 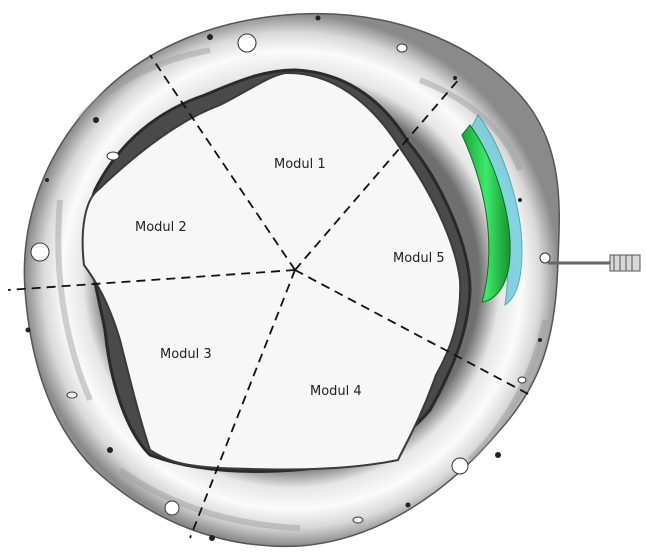 What do you see at coordinates (186, 354) in the screenshot?
I see `module-label-3: Modul 3` at bounding box center [186, 354].